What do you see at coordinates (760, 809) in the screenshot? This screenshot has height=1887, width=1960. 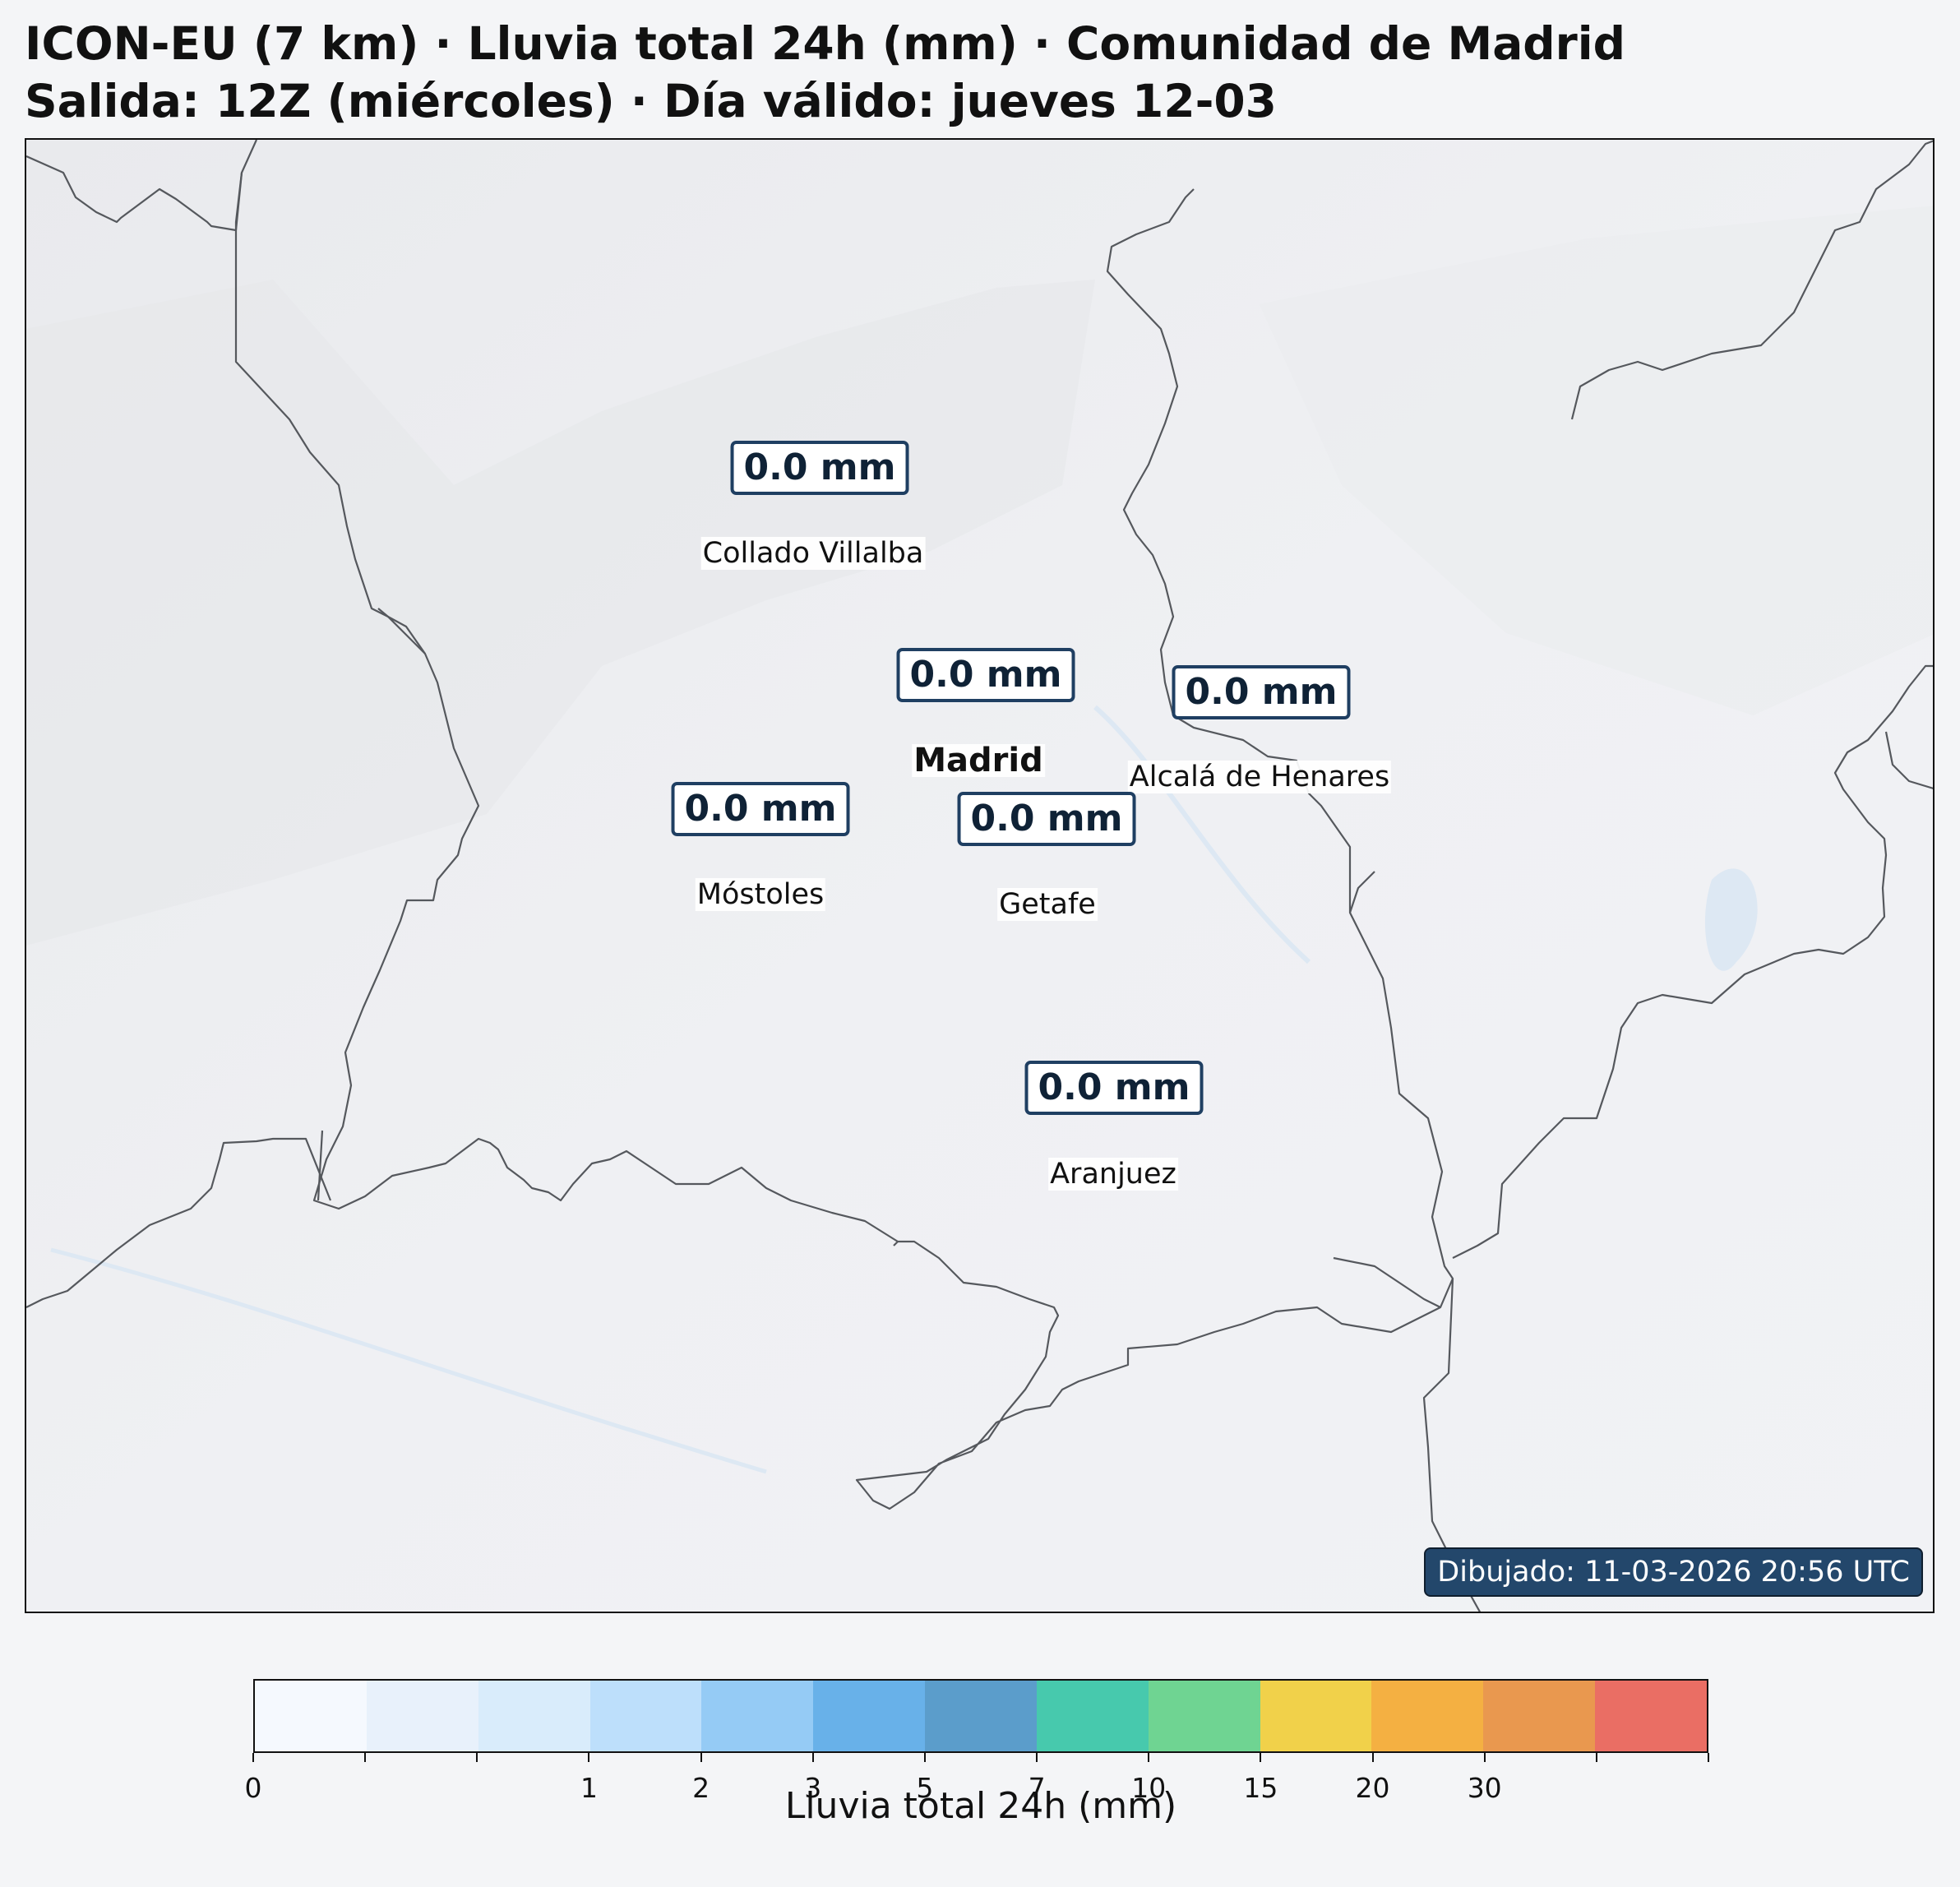 I see `precip-label-mostoles: 0.0 mm` at bounding box center [760, 809].